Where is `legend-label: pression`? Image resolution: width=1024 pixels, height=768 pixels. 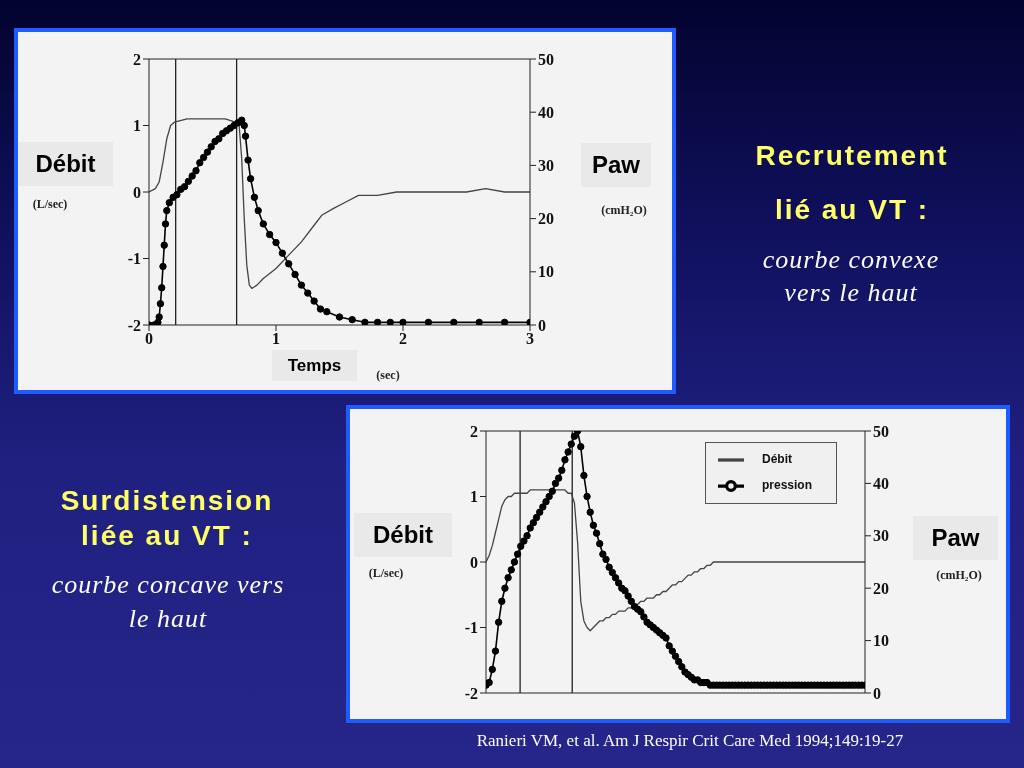
legend-label: pression is located at coordinates (786, 485).